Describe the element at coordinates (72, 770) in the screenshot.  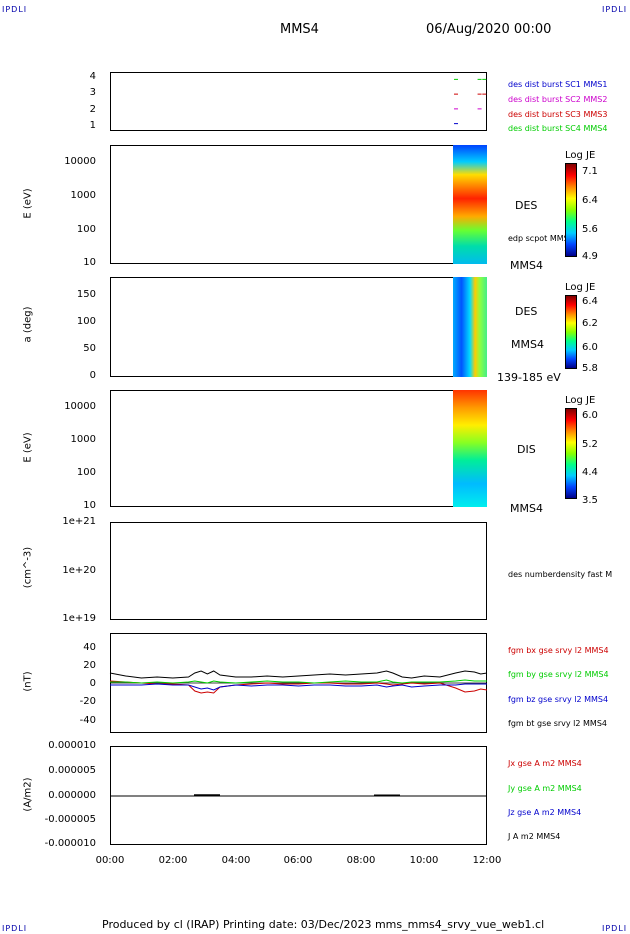
I see `current-ytick: 0.000005` at that location.